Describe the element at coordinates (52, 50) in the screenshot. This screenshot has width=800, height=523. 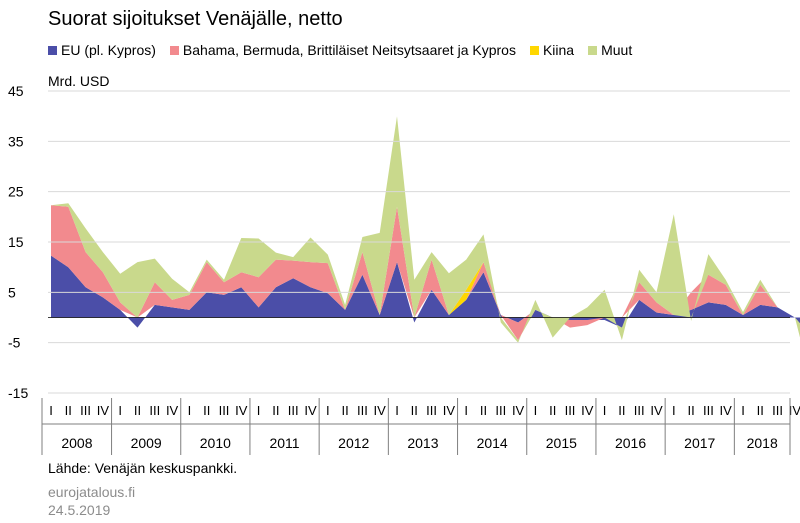
I see `legend-swatch-eu` at that location.